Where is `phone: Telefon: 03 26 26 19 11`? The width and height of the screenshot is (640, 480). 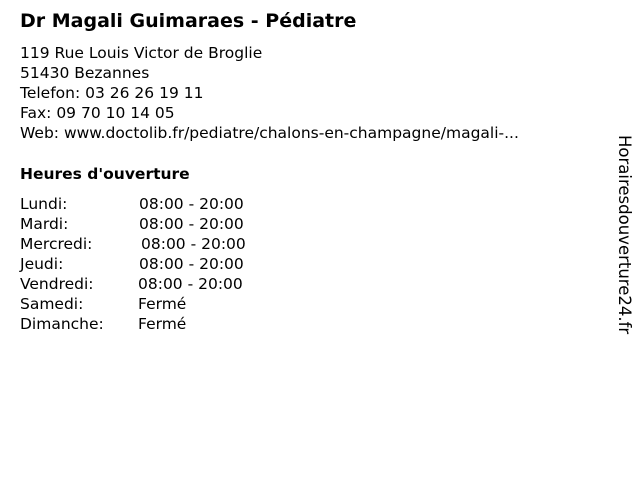 phone: Telefon: 03 26 26 19 11 is located at coordinates (112, 93).